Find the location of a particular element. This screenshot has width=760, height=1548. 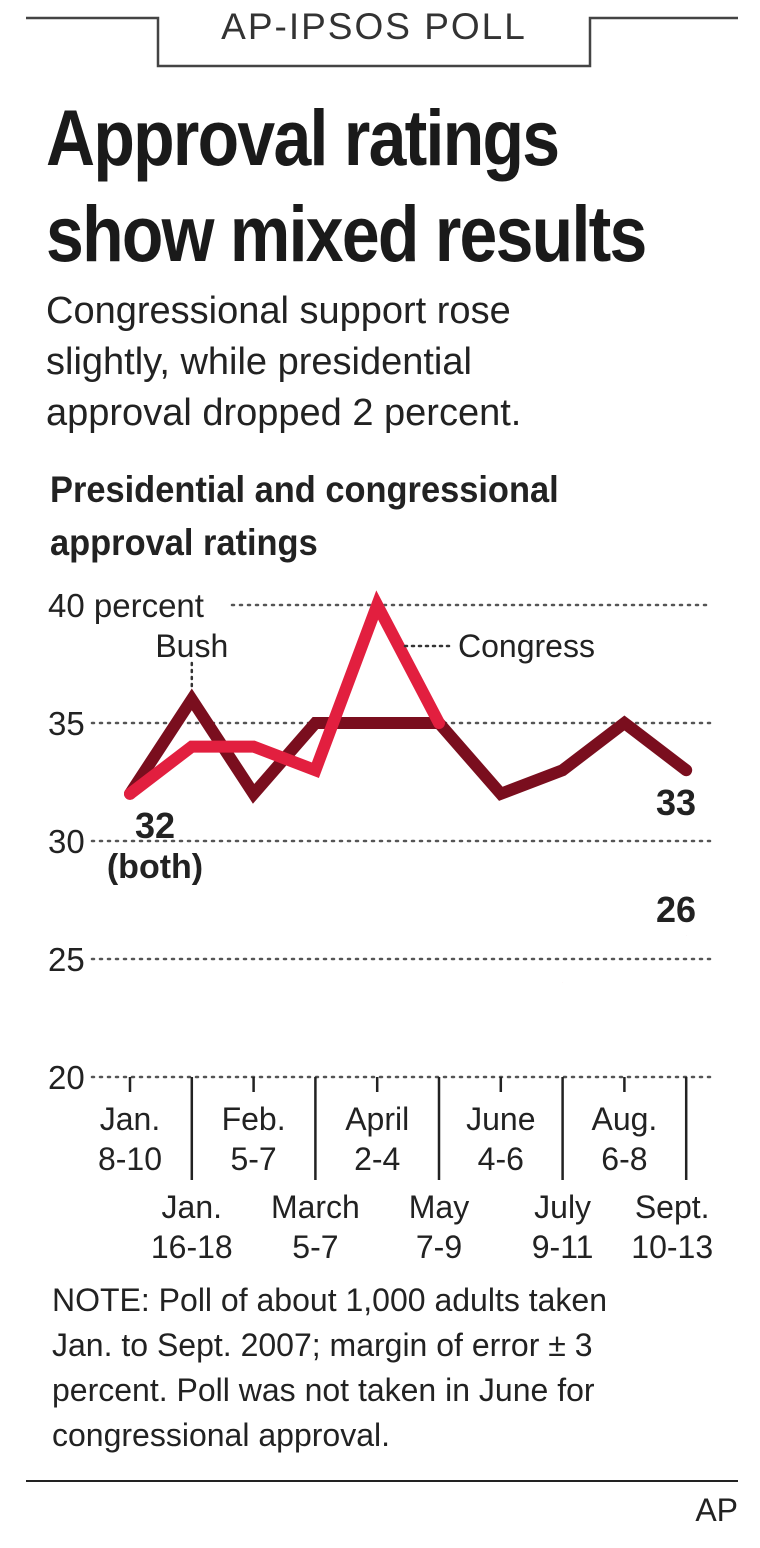

chart-title-line-1: Presidential and congressional is located at coordinates (304, 489).